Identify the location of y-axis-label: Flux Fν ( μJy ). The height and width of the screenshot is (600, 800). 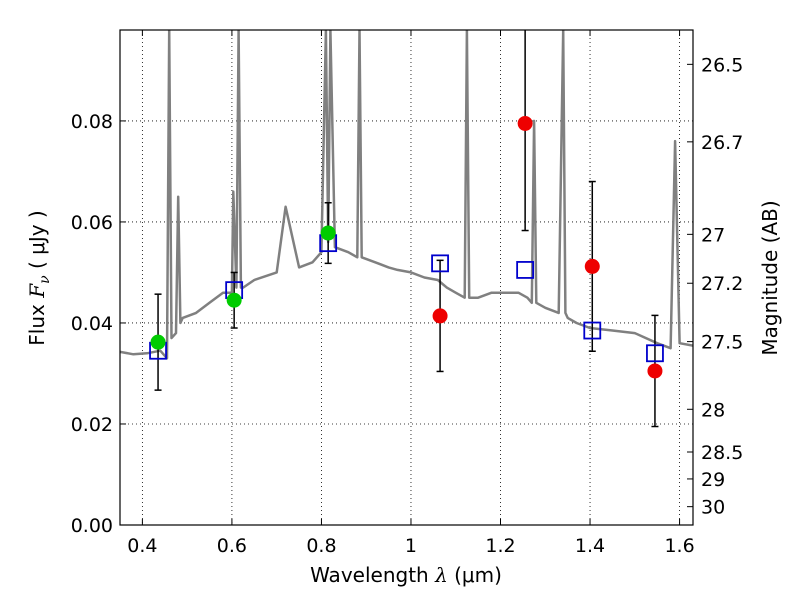
(39, 277).